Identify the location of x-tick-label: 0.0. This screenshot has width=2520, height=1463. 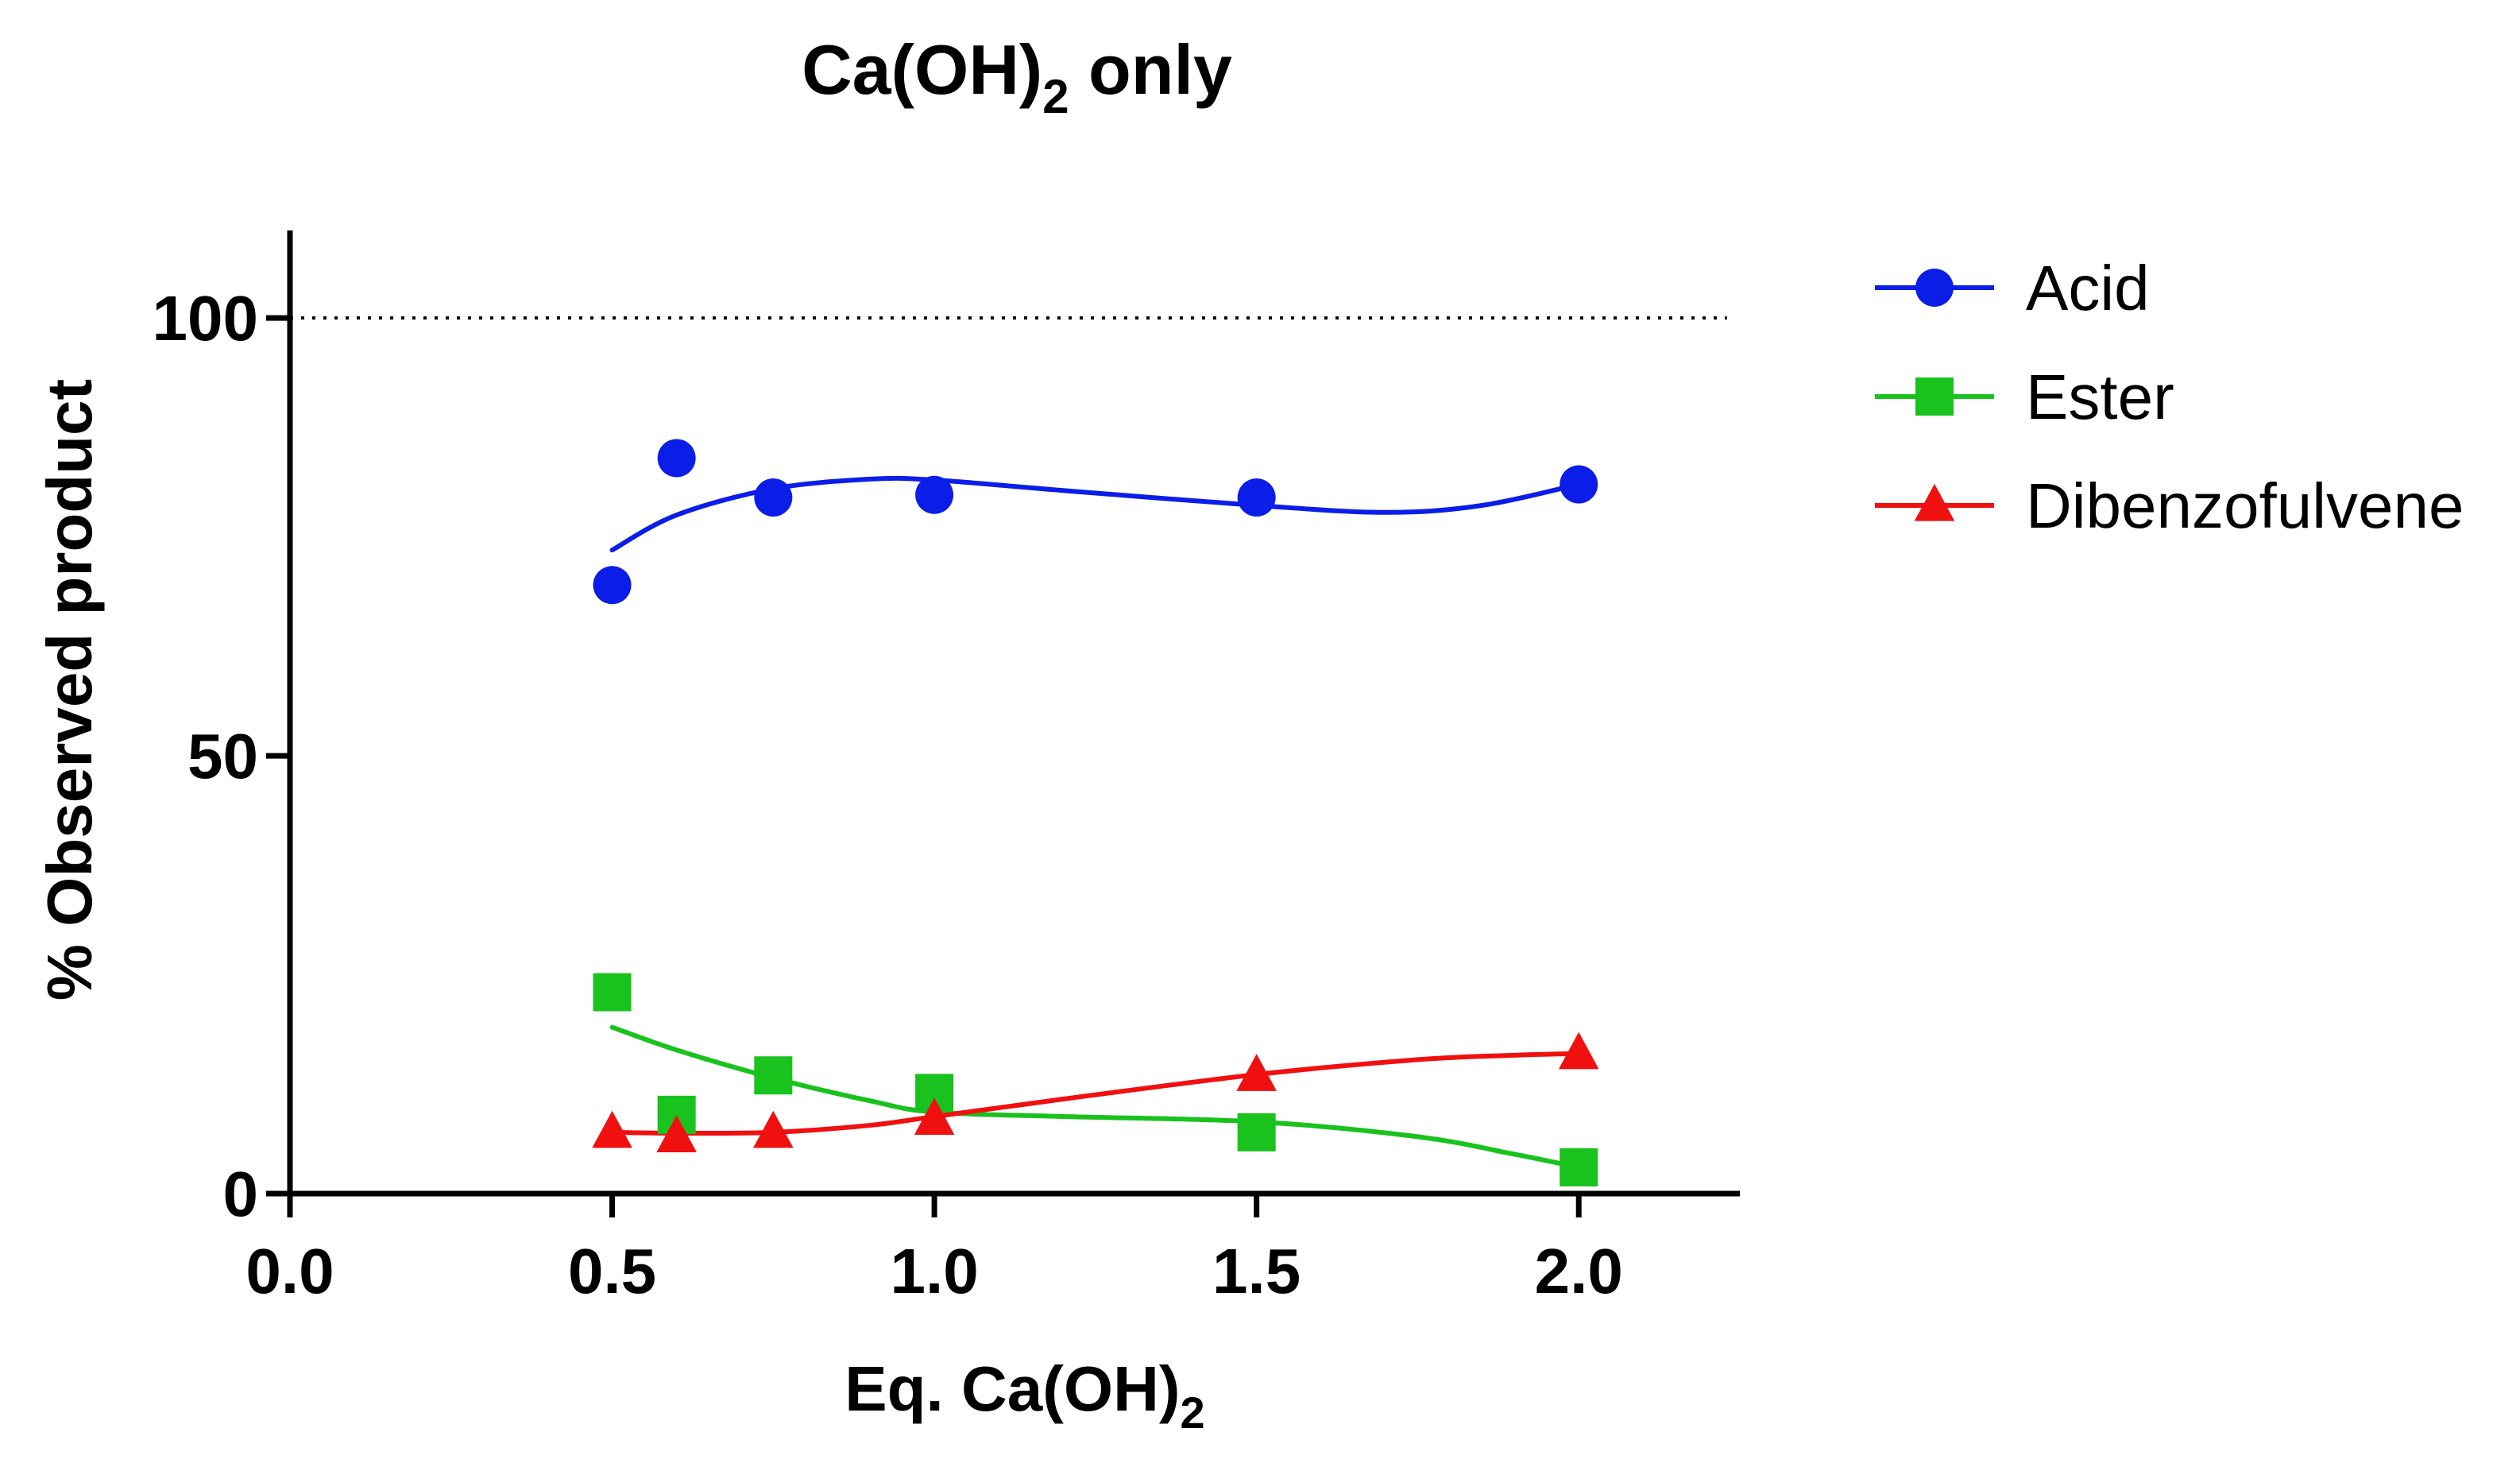
(289, 1271).